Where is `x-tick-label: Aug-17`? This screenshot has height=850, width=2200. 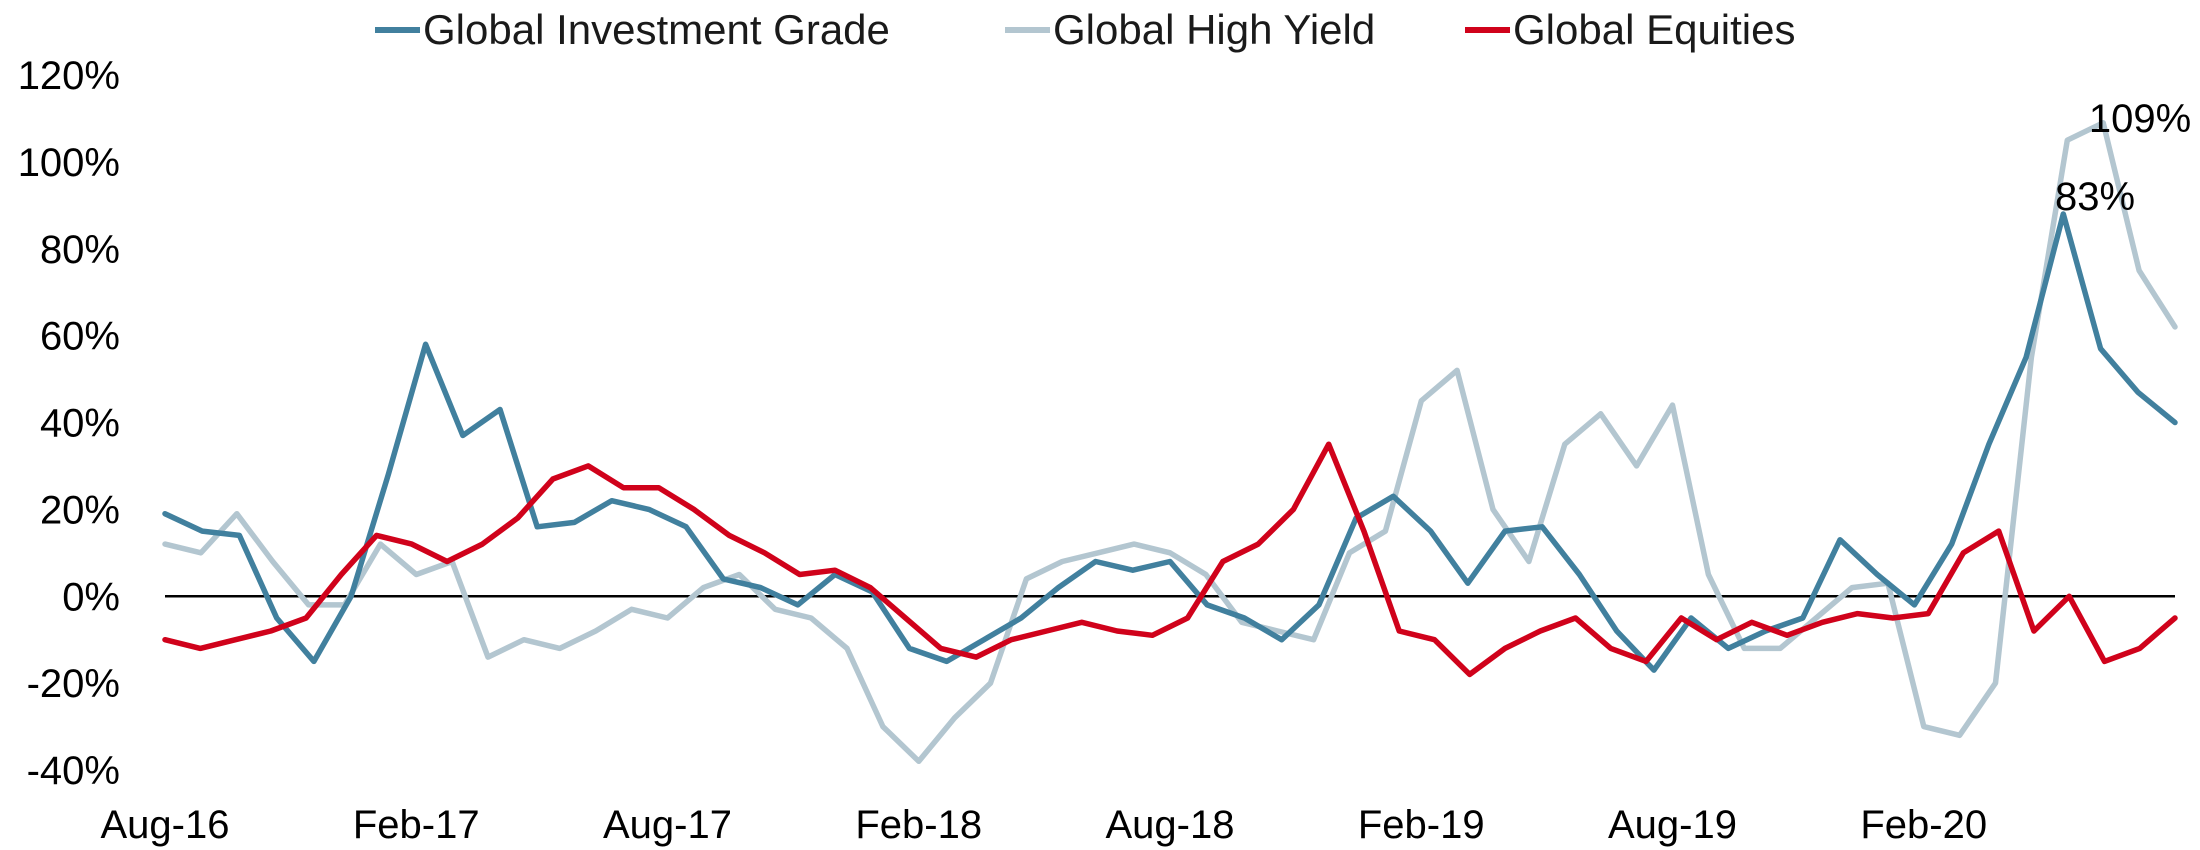 x-tick-label: Aug-17 is located at coordinates (667, 825).